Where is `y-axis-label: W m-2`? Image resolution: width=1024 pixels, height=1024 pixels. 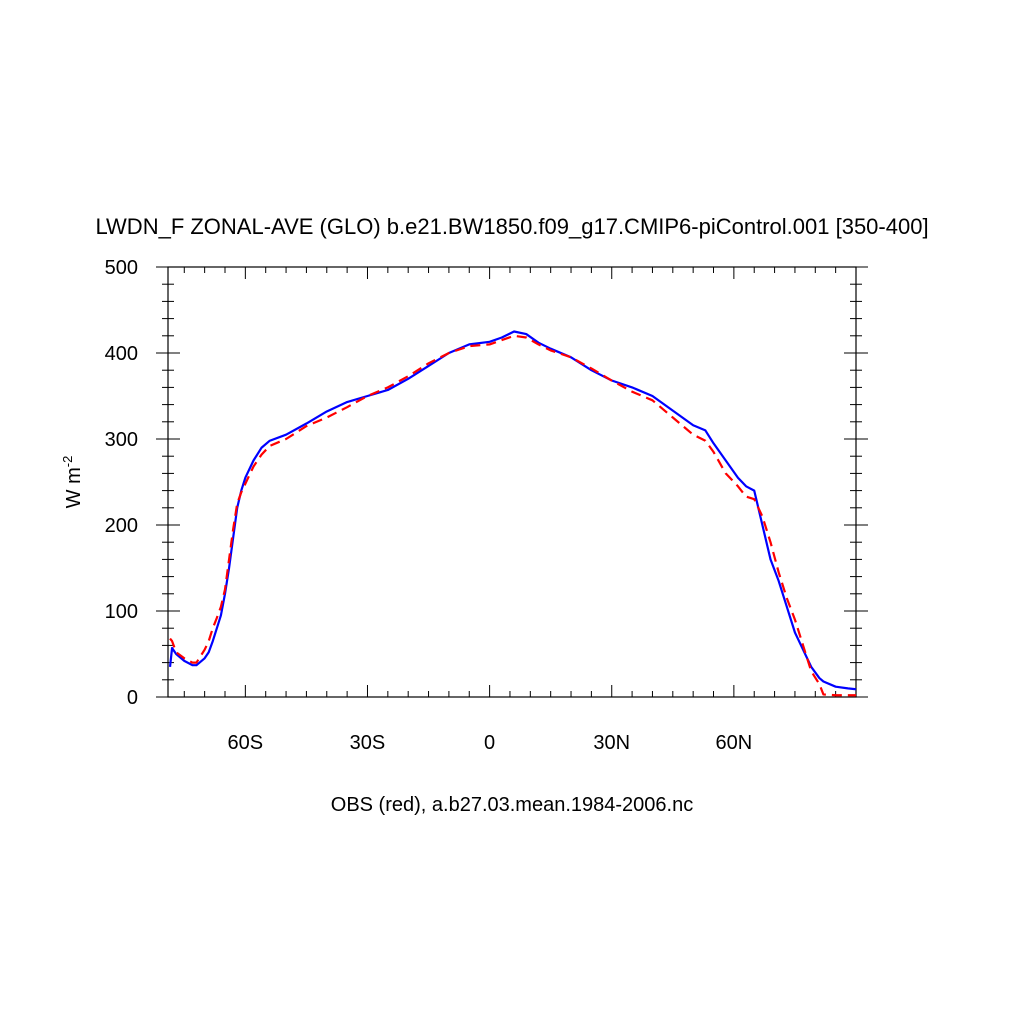
y-axis-label: W m-2 is located at coordinates (72, 482).